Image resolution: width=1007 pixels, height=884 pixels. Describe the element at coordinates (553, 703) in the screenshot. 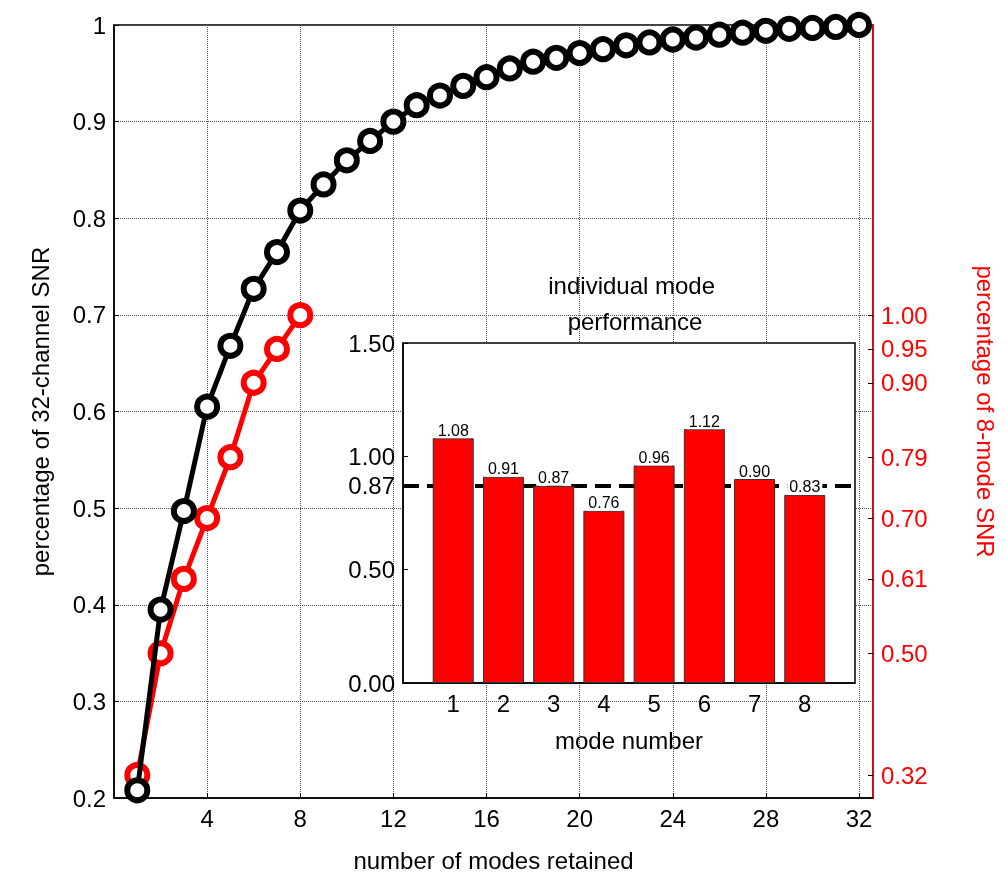

I see `x-tick-label: 3` at that location.